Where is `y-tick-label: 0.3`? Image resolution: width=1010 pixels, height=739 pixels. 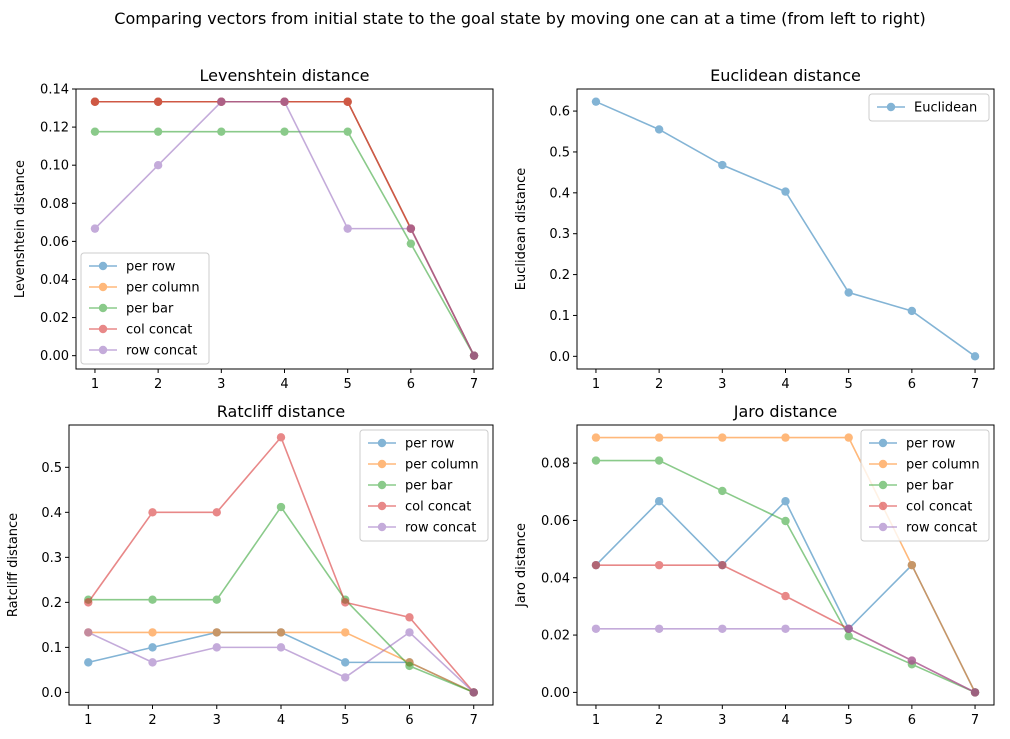
y-tick-label: 0.3 is located at coordinates (559, 234).